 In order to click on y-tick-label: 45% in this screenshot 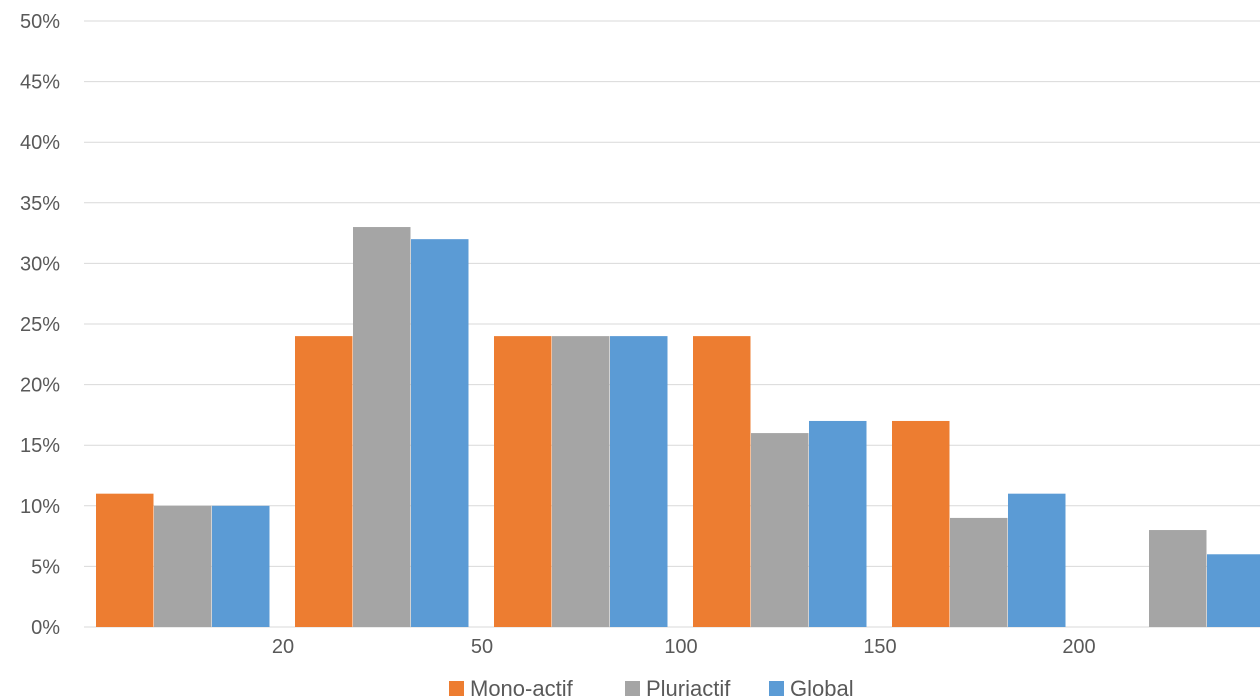, I will do `click(40, 83)`.